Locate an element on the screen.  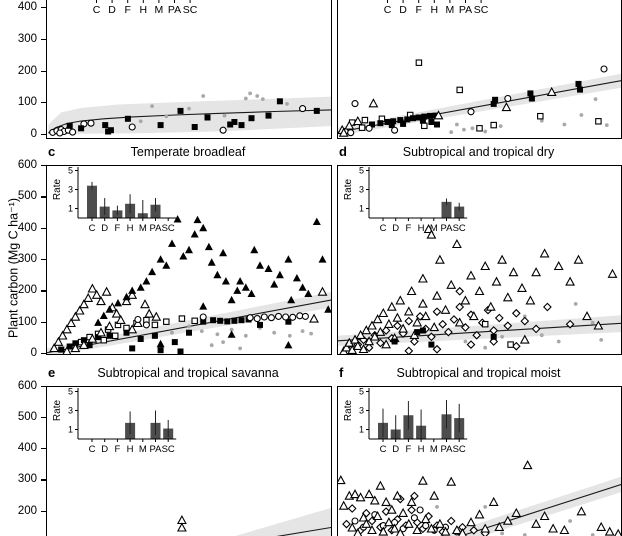
panel-a-plot: C D F H M PA SC is located at coordinates (189, 69).